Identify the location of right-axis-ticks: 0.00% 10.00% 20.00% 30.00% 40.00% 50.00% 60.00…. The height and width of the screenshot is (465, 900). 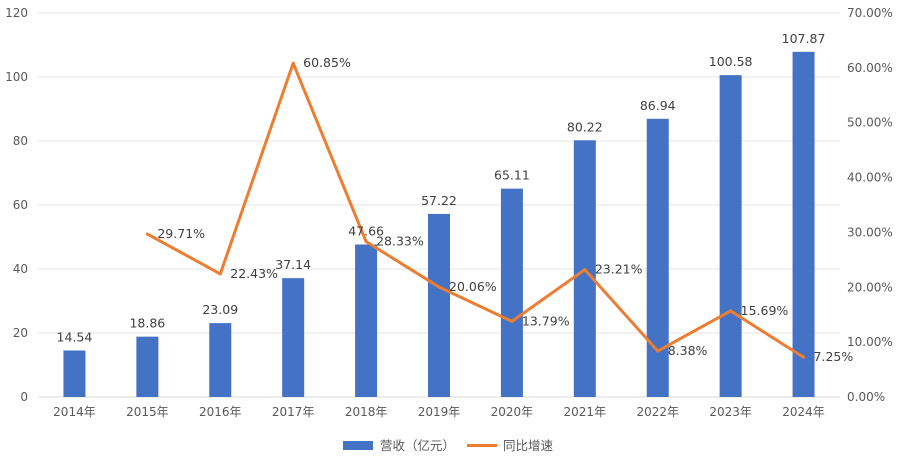
(870, 205).